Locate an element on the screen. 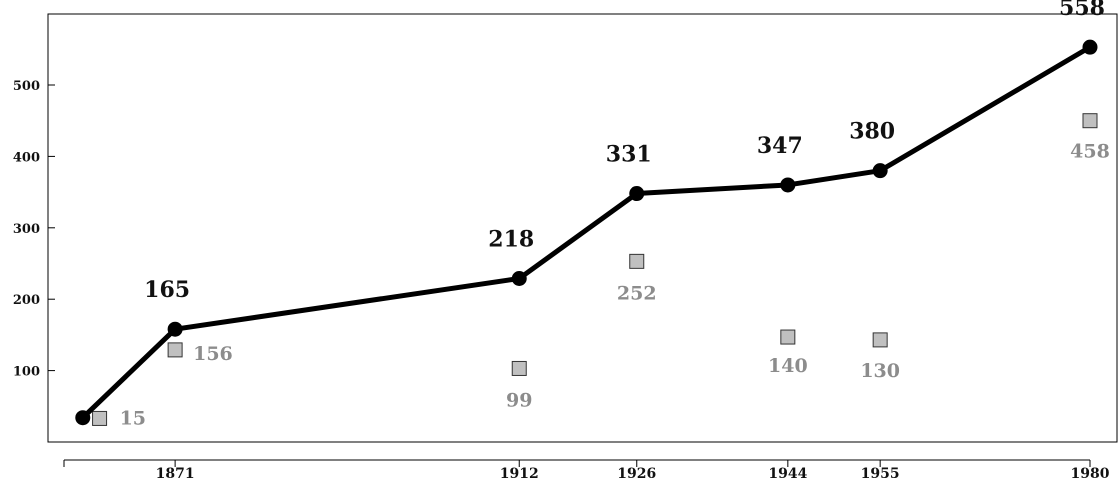 The width and height of the screenshot is (1118, 480). line-data-label: 558 is located at coordinates (1082, 10).